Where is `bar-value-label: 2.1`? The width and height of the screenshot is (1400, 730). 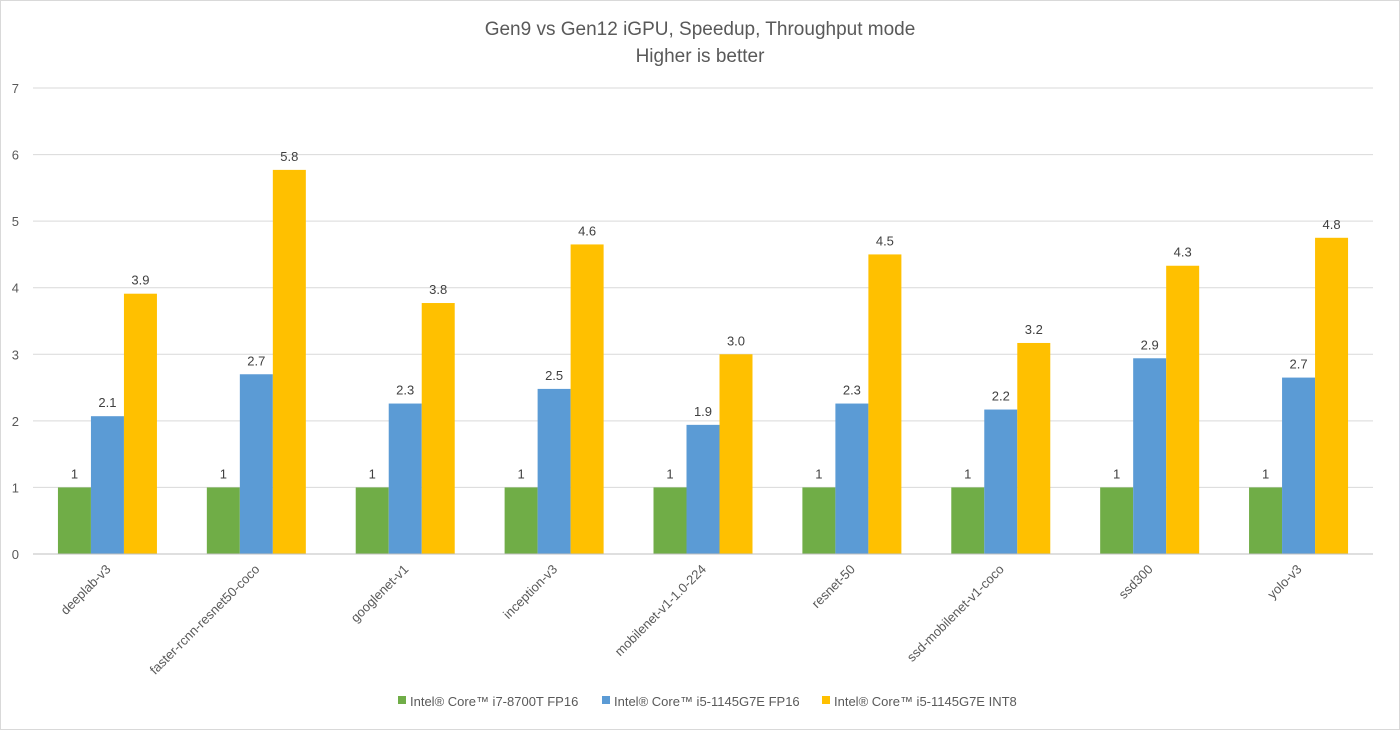
bar-value-label: 2.1 is located at coordinates (107, 402).